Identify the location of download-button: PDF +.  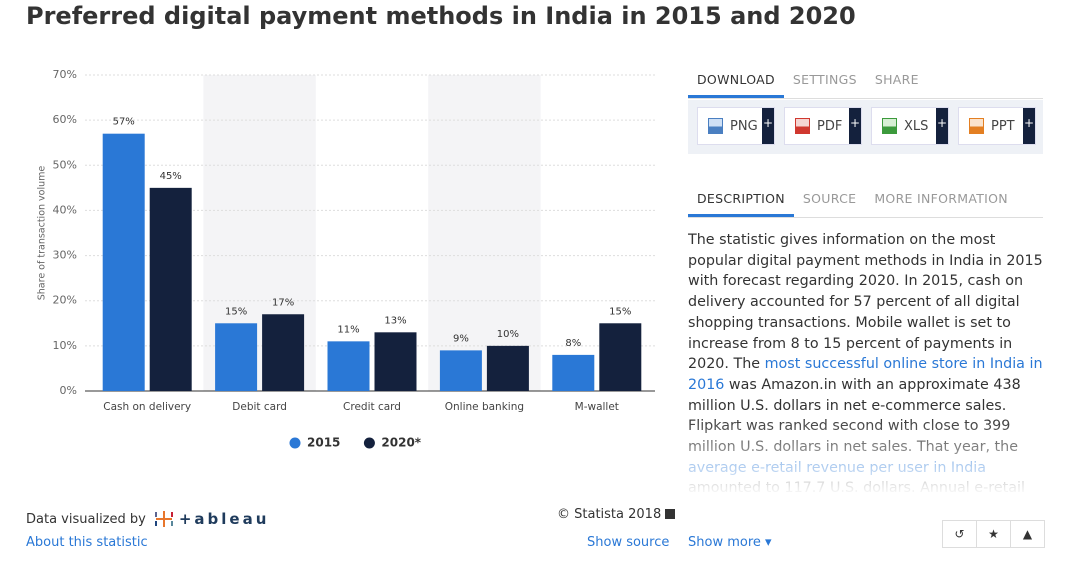
(823, 126).